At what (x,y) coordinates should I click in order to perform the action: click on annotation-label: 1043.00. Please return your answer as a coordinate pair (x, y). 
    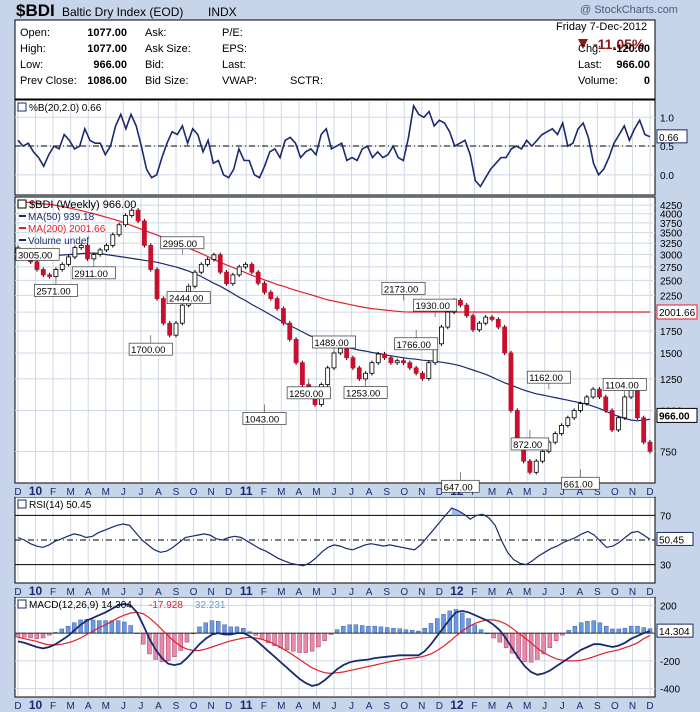
    Looking at the image, I should click on (262, 420).